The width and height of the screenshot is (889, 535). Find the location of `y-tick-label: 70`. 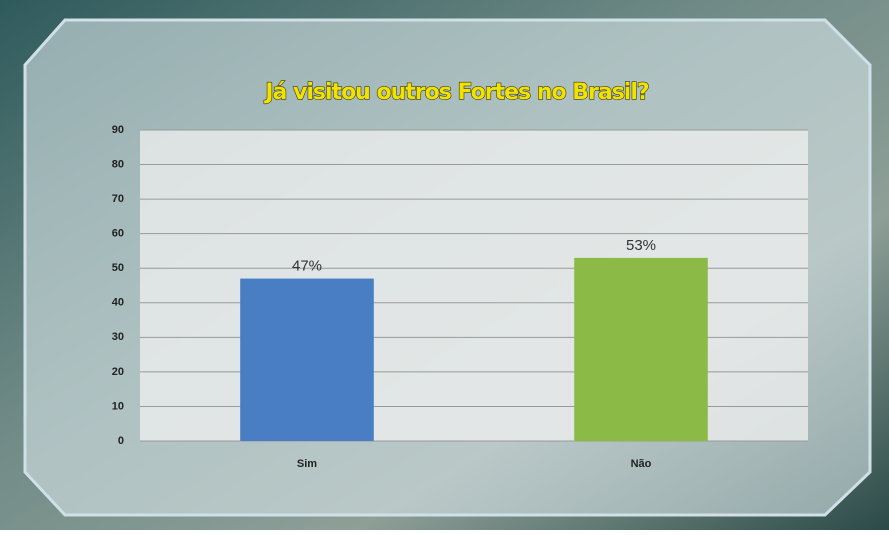

y-tick-label: 70 is located at coordinates (118, 199).